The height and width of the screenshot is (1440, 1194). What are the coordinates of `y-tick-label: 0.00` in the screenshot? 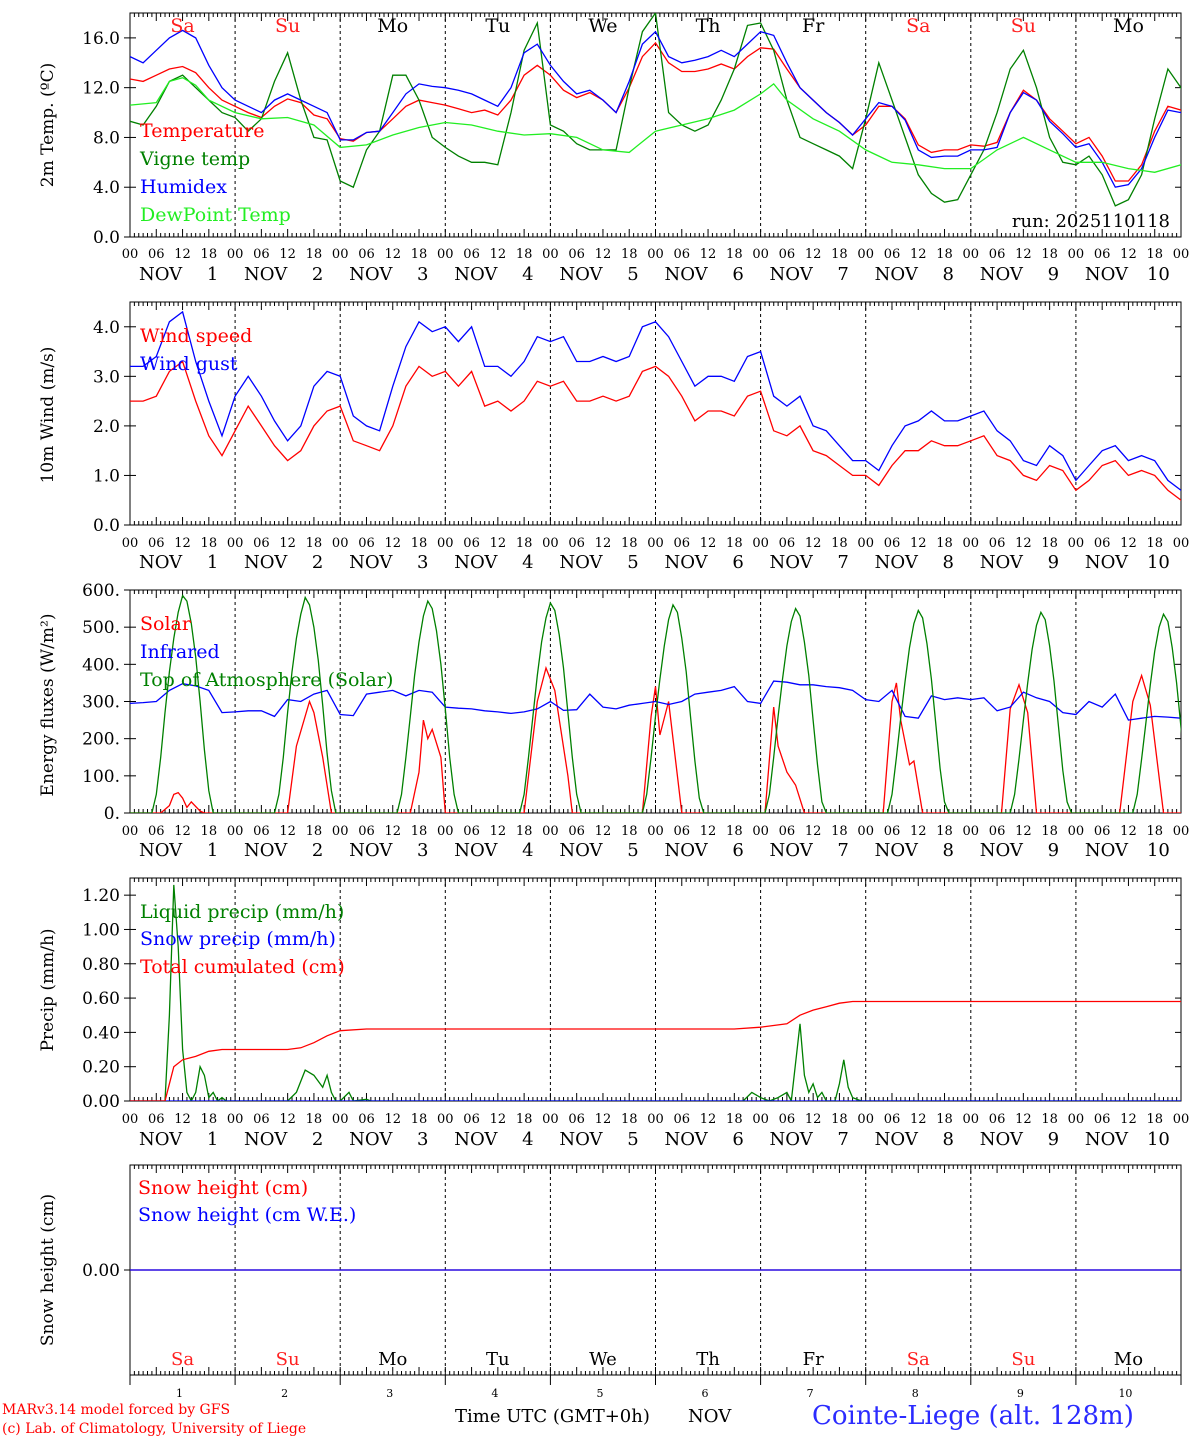 It's located at (101, 1102).